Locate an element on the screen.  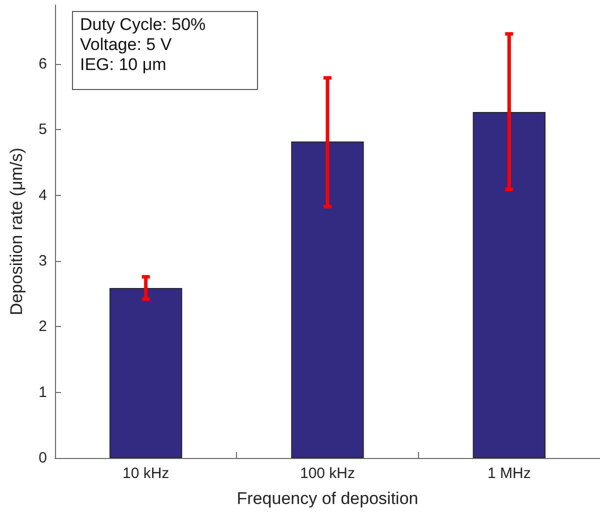
x-tick-label: 10 kHz is located at coordinates (146, 473).